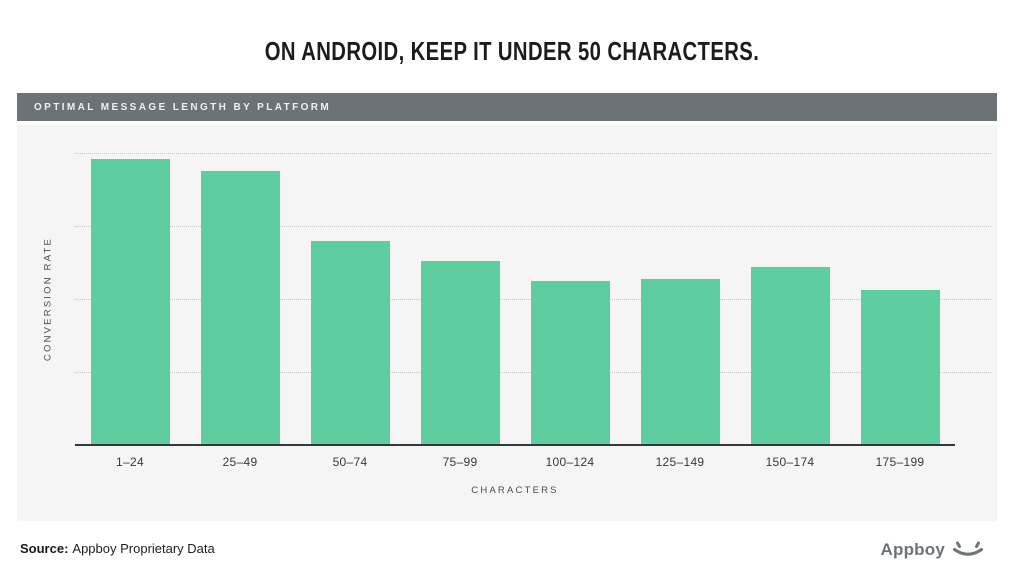  I want to click on bar-125–149, so click(680, 362).